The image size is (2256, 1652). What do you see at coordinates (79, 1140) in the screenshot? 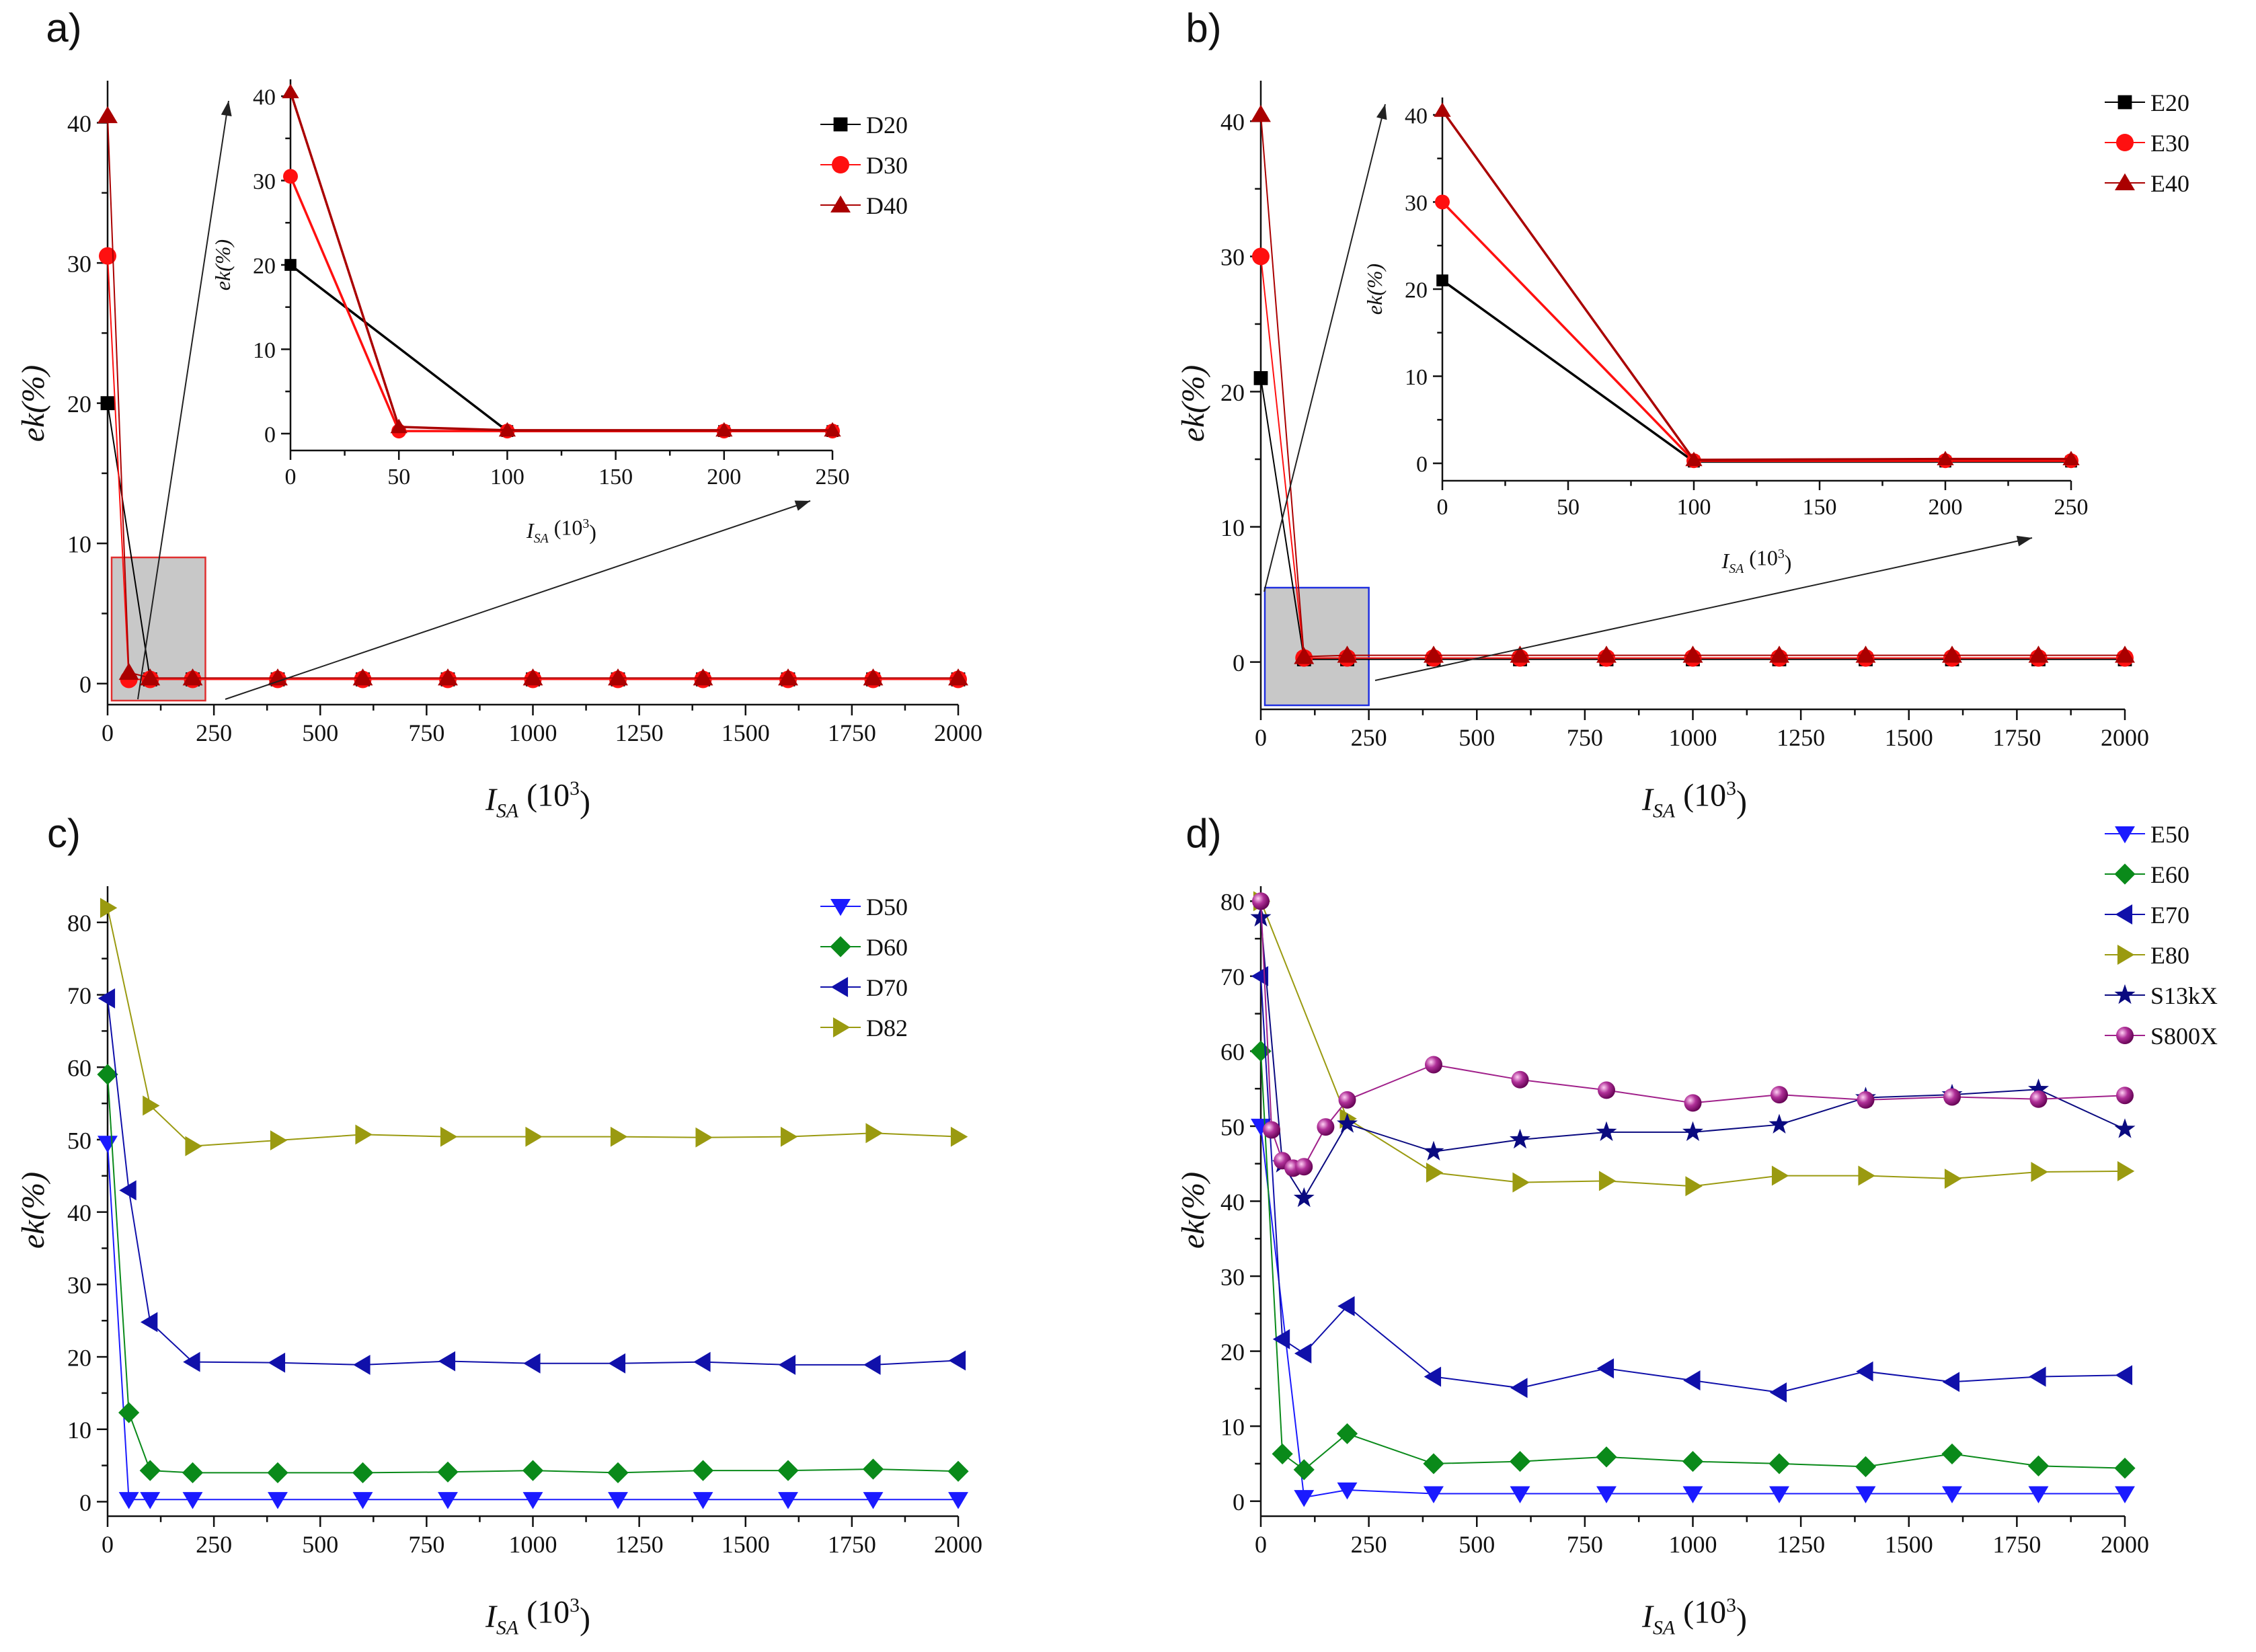
I see `y-tick-label: 50` at bounding box center [79, 1140].